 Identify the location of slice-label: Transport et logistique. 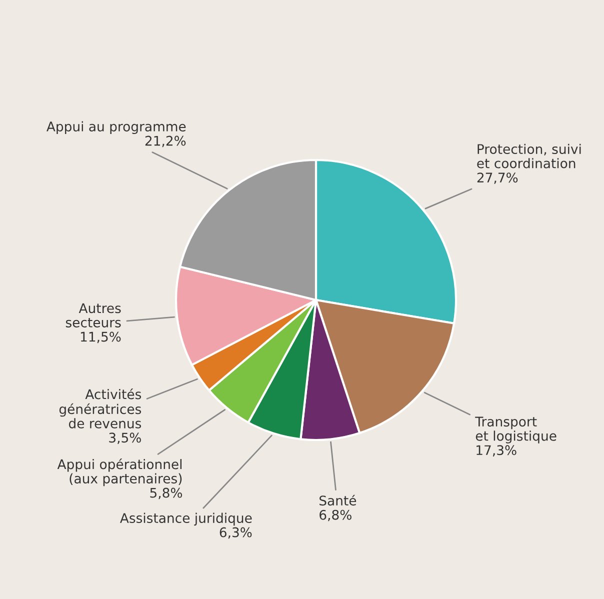
(515, 430).